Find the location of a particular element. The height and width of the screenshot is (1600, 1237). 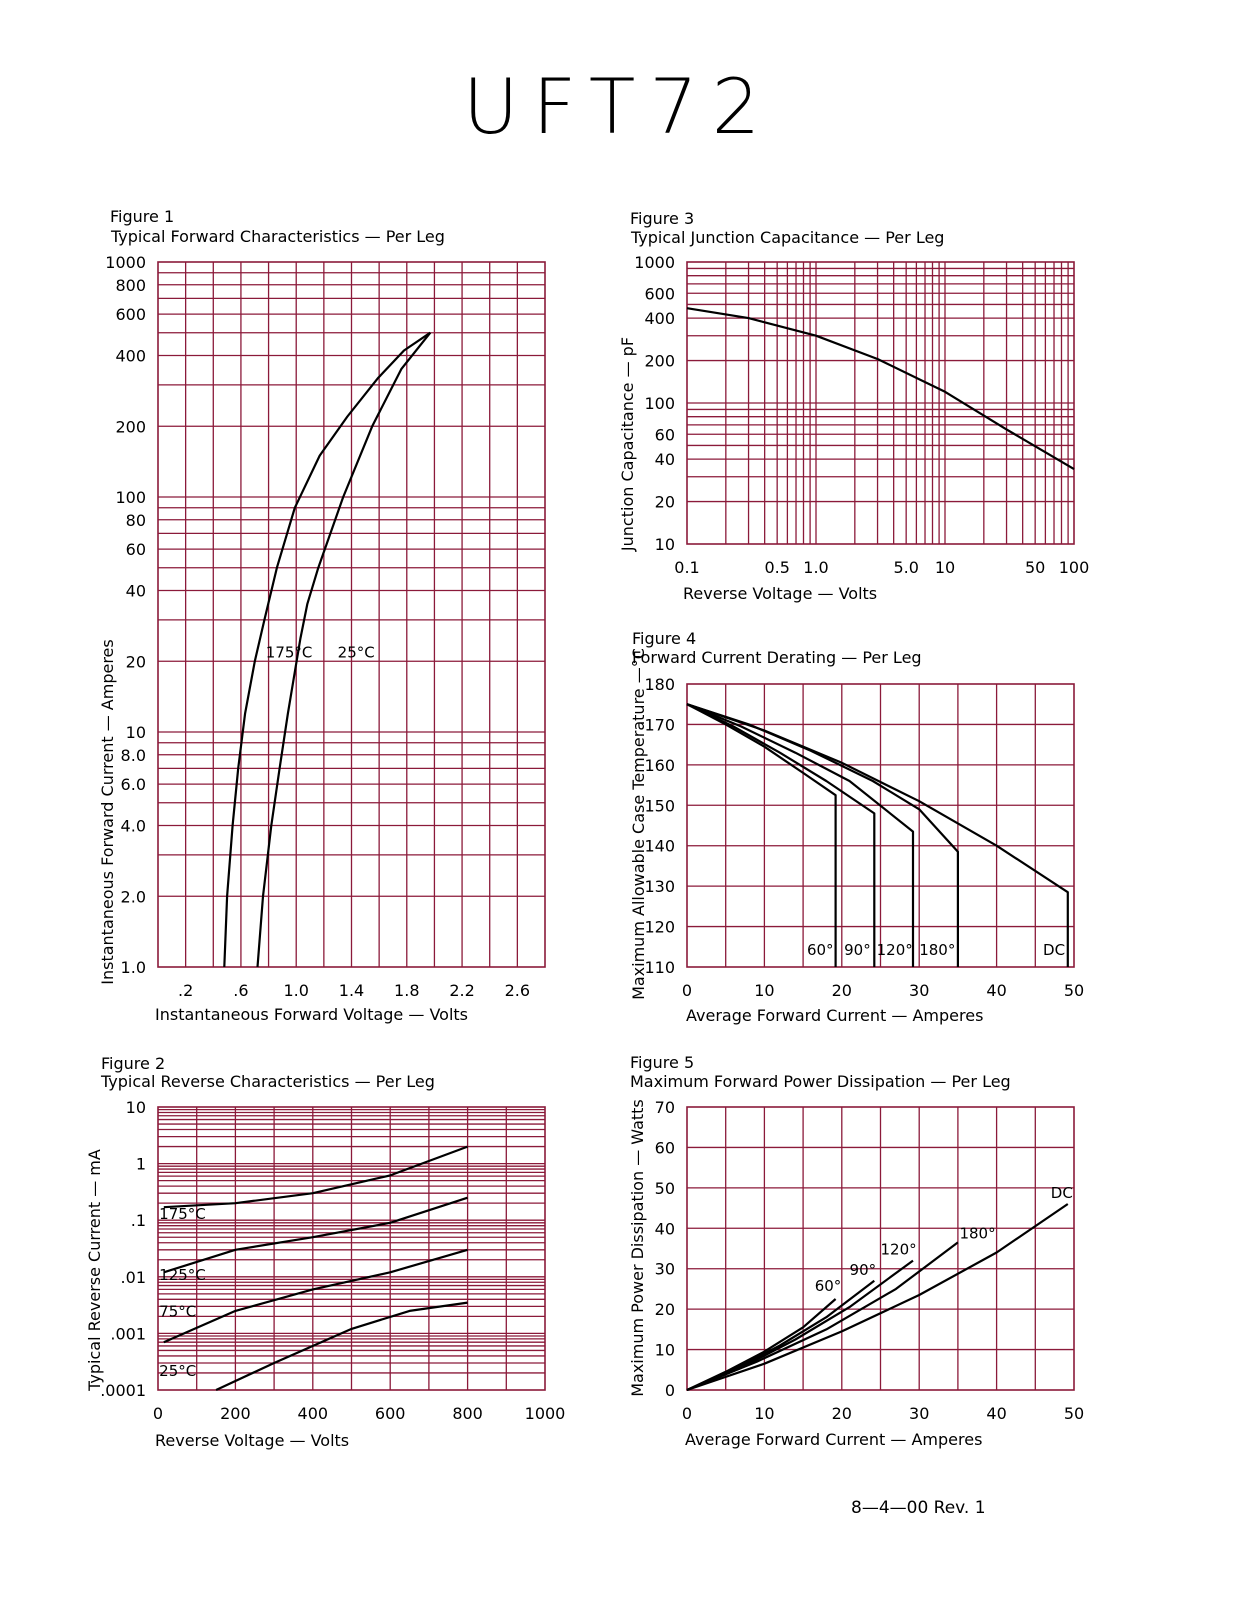

x-axis-label: Instantaneous Forward Voltage — Volts is located at coordinates (311, 1014).